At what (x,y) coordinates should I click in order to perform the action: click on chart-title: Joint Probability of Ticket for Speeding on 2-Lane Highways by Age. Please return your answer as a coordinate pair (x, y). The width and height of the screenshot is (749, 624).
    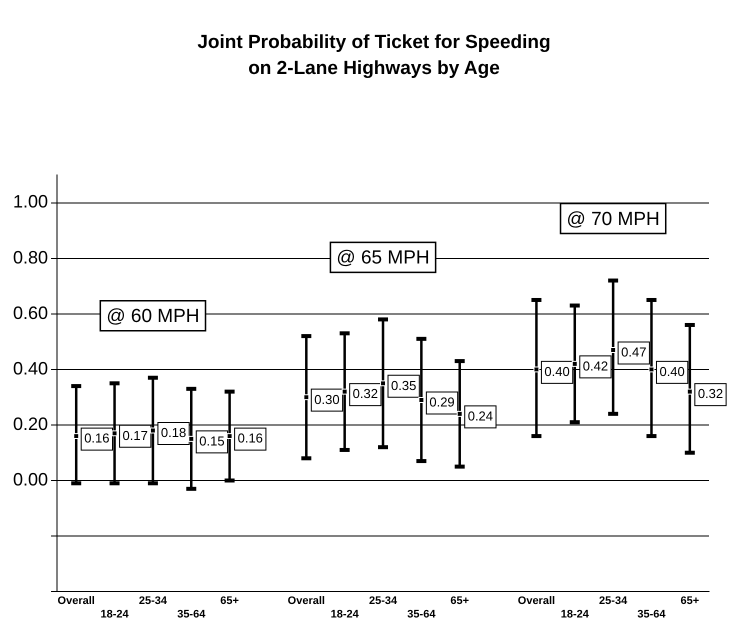
    Looking at the image, I should click on (374, 56).